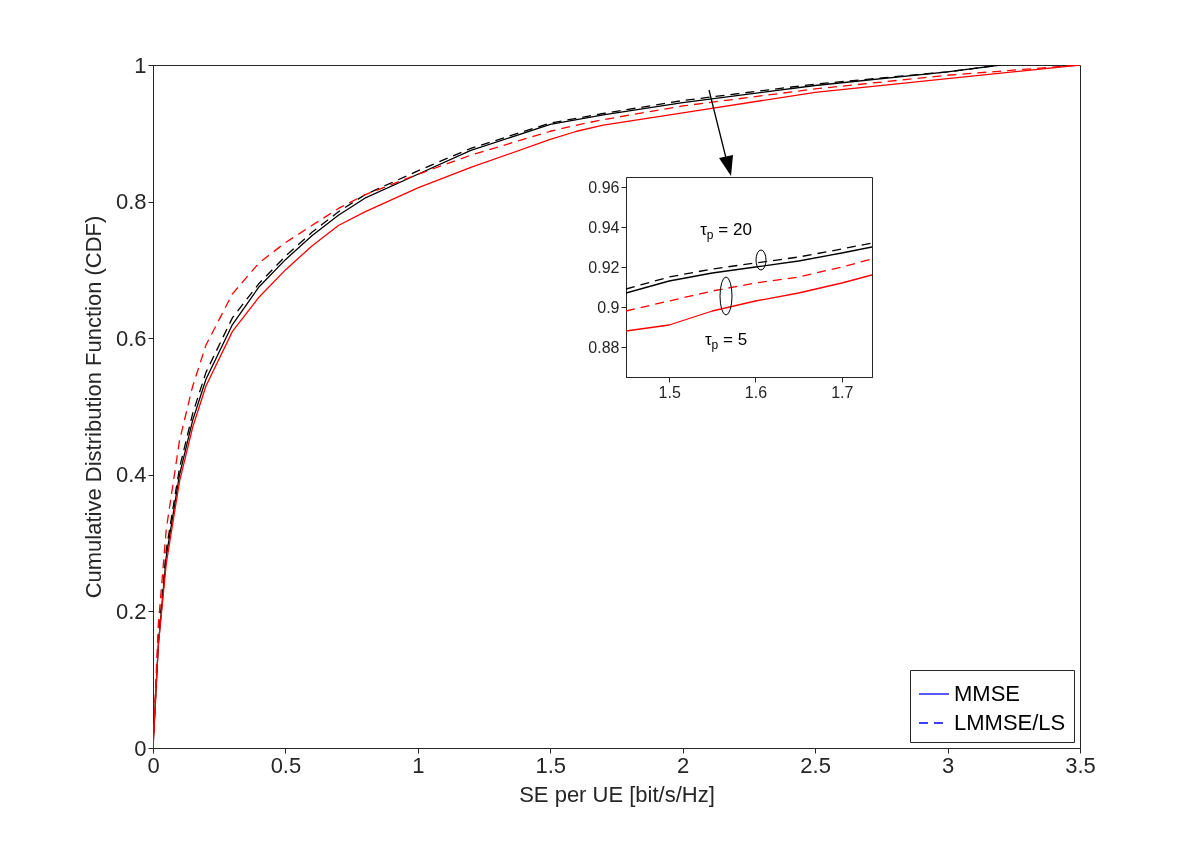 This screenshot has width=1188, height=848. I want to click on x-tick-label: 1.6, so click(756, 392).